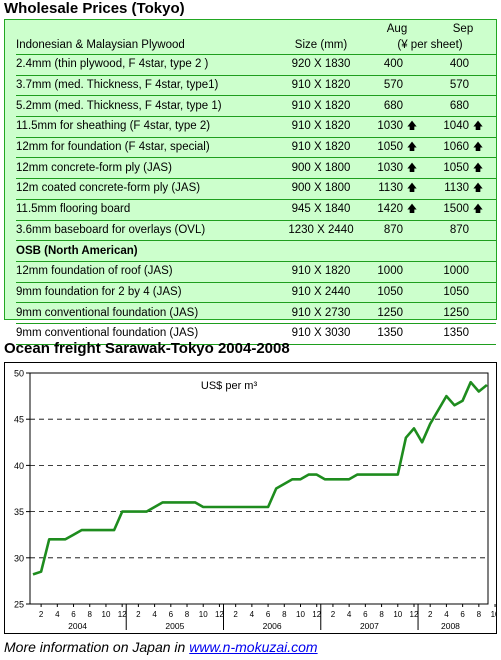 This screenshot has height=660, width=501. What do you see at coordinates (456, 126) in the screenshot?
I see `sep-price: 1040` at bounding box center [456, 126].